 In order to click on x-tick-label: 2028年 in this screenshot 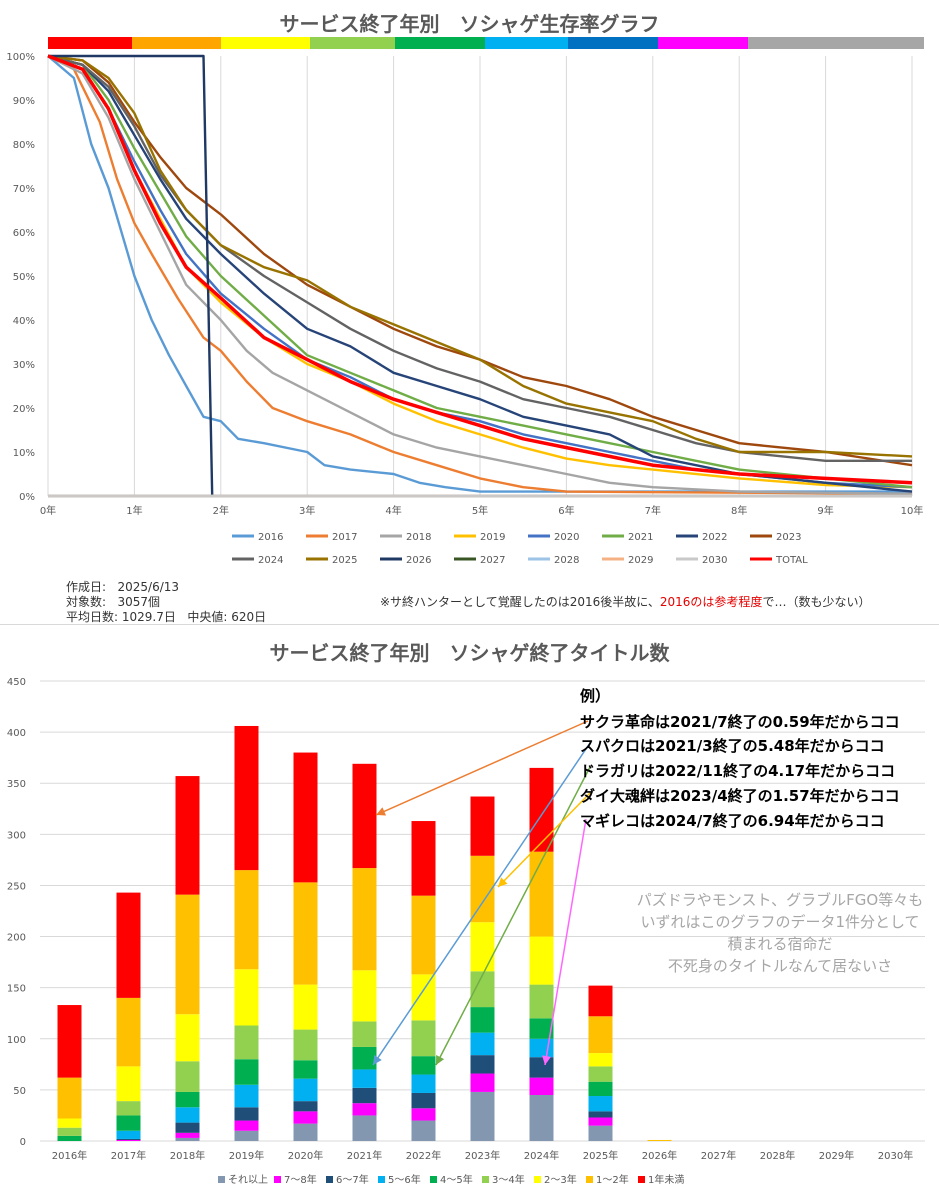, I will do `click(777, 1155)`.